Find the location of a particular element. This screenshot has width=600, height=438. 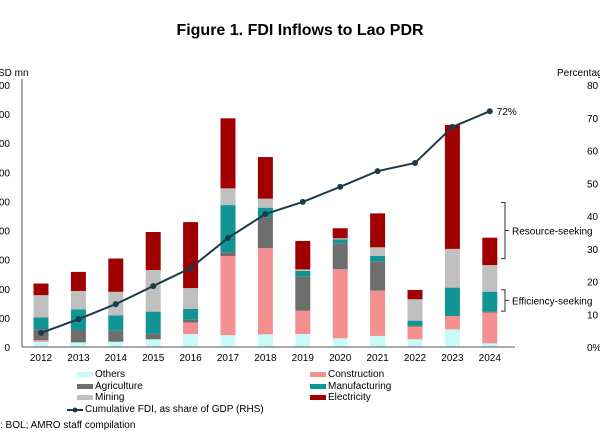

chart-title: Figure 1. FDI Inflows to Lao PDR is located at coordinates (300, 30).